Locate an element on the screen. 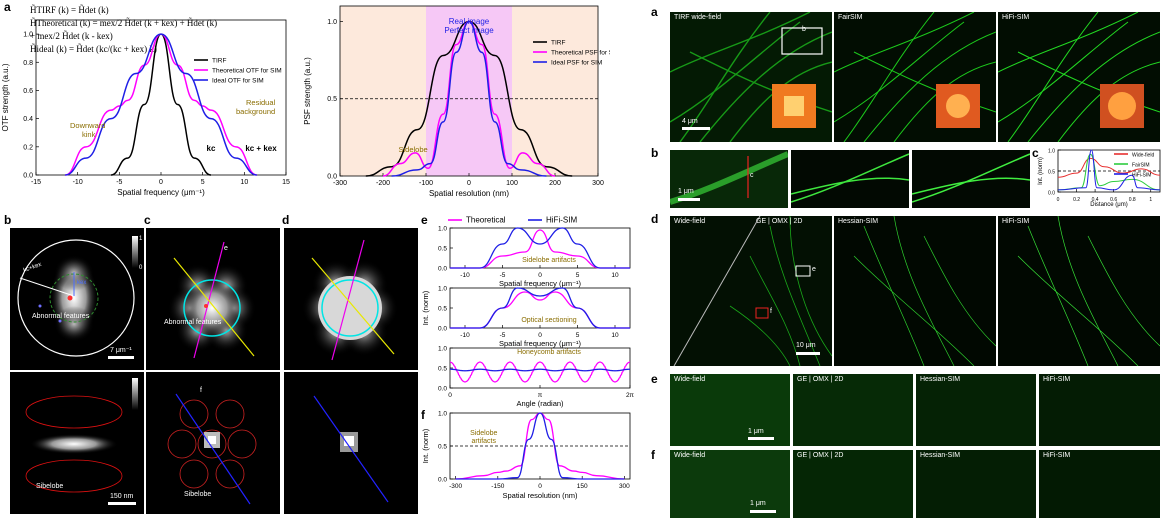 The width and height of the screenshot is (1170, 523). b-abnormal-label: Abnormal features is located at coordinates (61, 316).